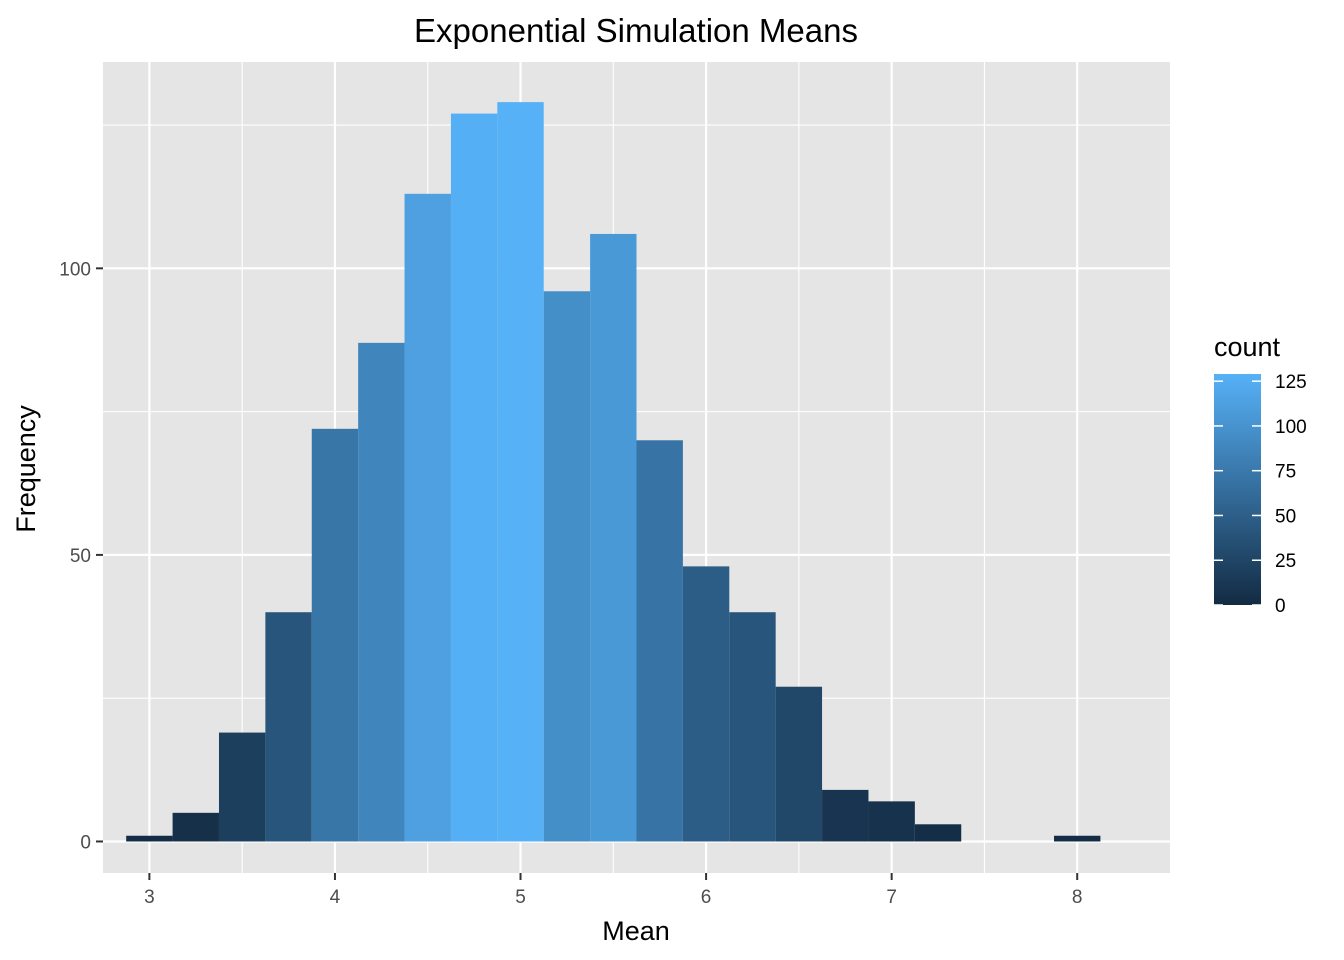 The image size is (1344, 960). Describe the element at coordinates (335, 897) in the screenshot. I see `x-tick-label: 4` at that location.